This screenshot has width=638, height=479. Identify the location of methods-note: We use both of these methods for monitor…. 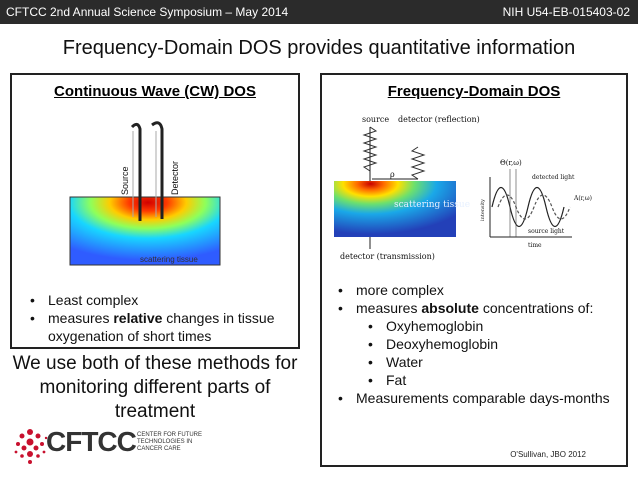
(155, 387).